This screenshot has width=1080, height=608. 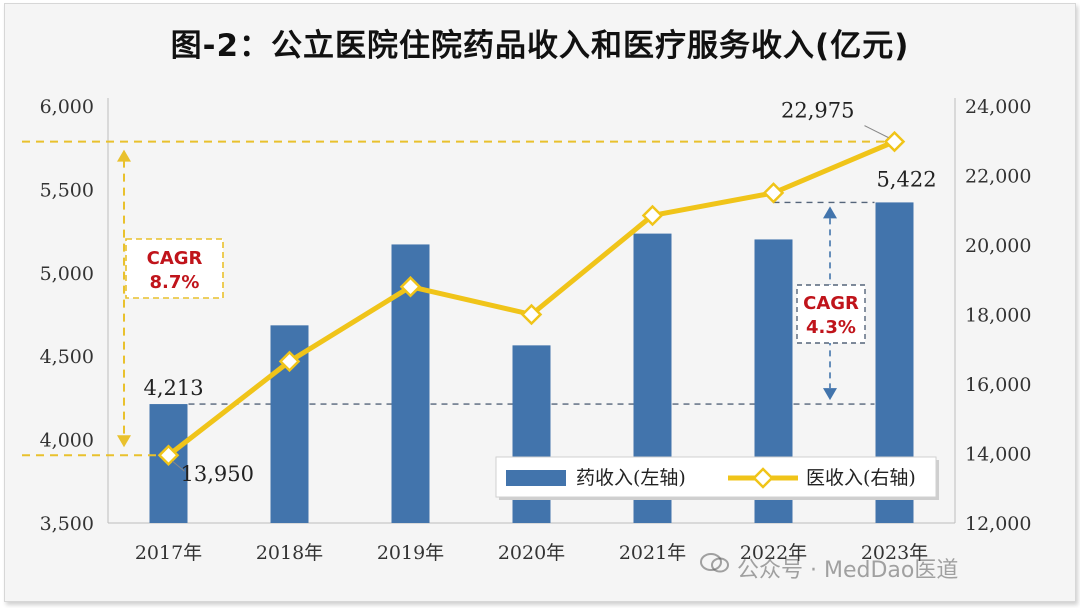 I want to click on right-tick-label: 20,000, so click(x=998, y=246).